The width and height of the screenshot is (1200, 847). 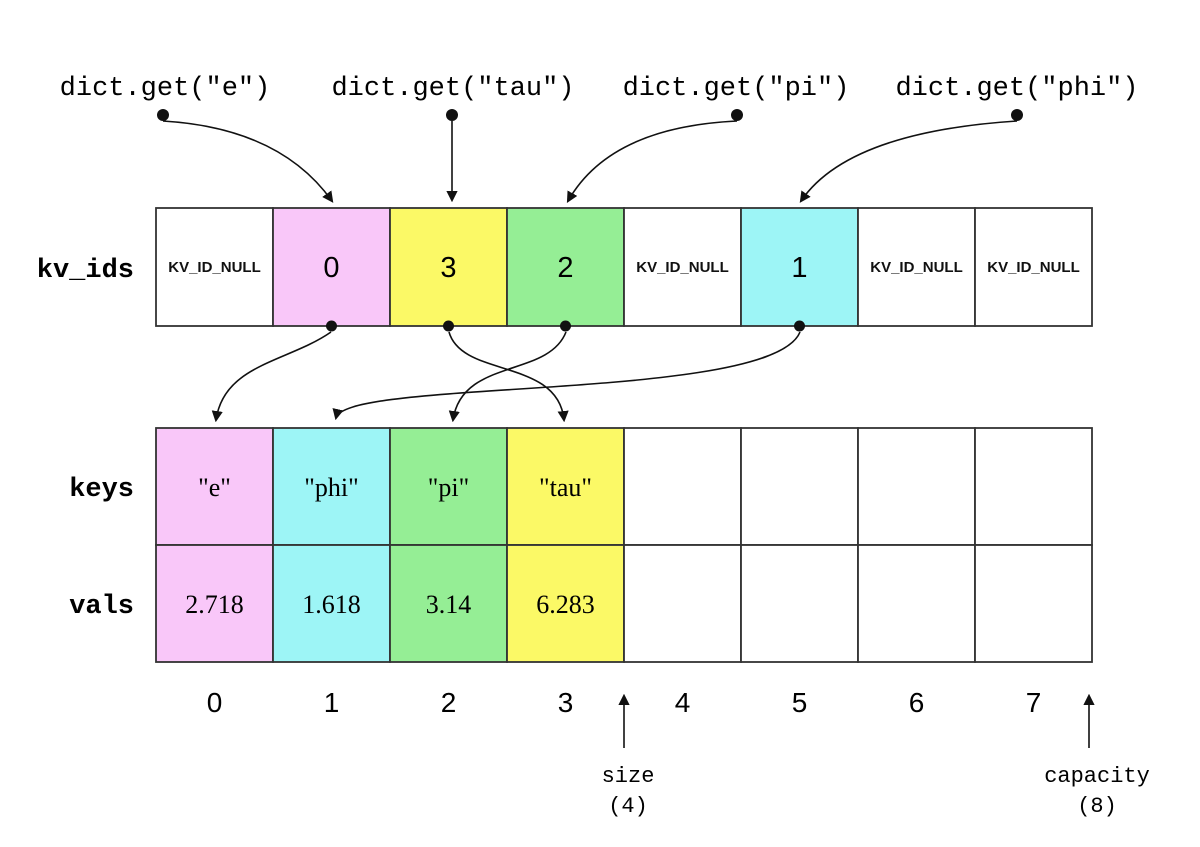 I want to click on kv-ids-value-7: KV_ID_NULL, so click(x=1033, y=267).